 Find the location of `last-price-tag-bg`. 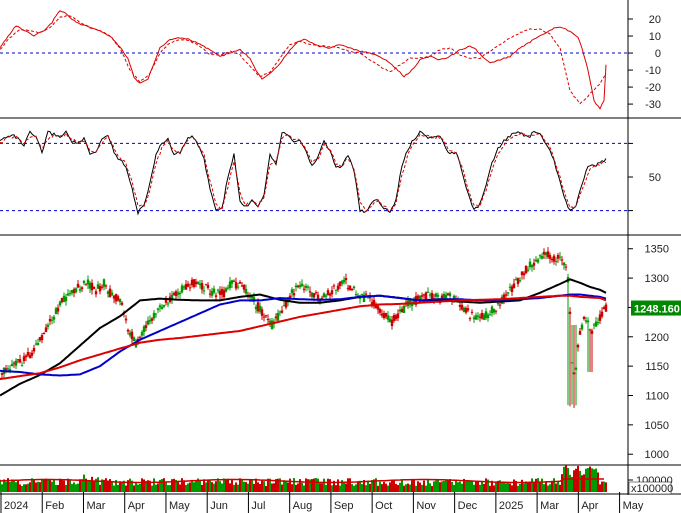

last-price-tag-bg is located at coordinates (656, 308).